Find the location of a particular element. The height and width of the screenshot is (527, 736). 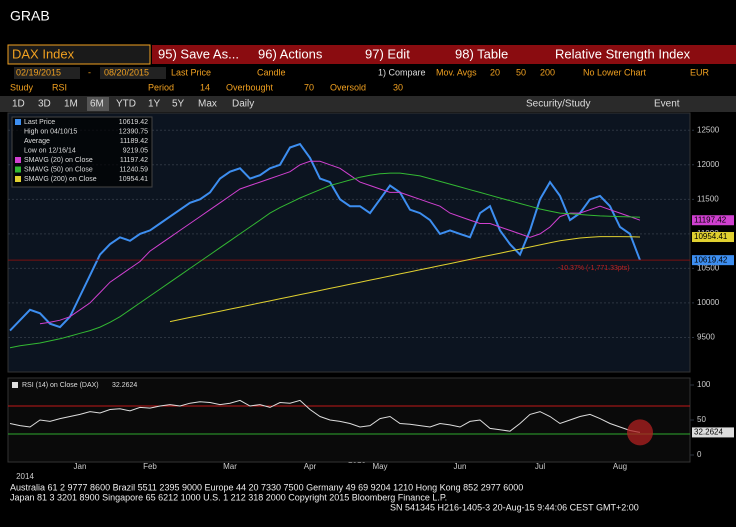

security-study: Security/Study is located at coordinates (558, 104).